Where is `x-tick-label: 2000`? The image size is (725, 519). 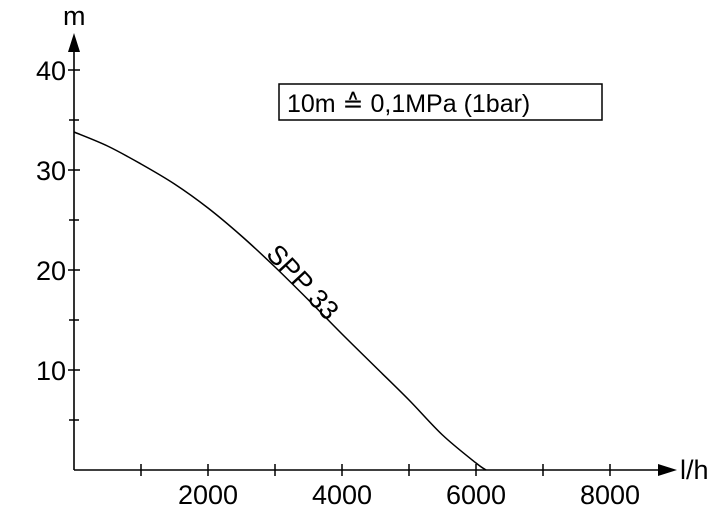 x-tick-label: 2000 is located at coordinates (208, 495).